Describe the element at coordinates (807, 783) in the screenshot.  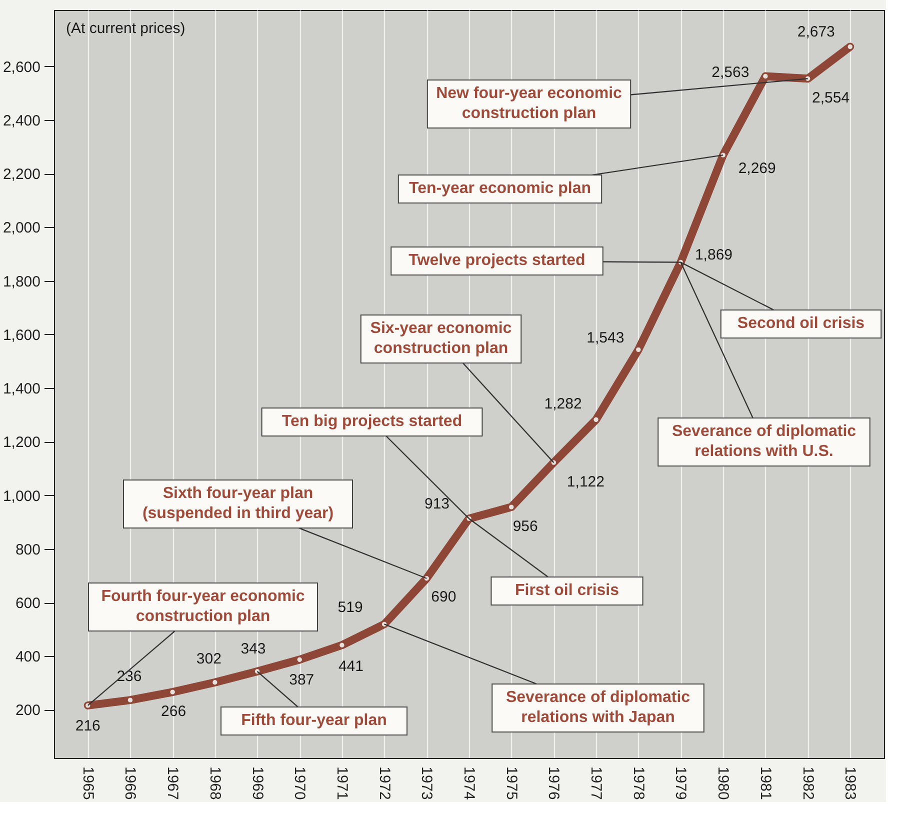
I see `x-tick-label: 1982` at that location.